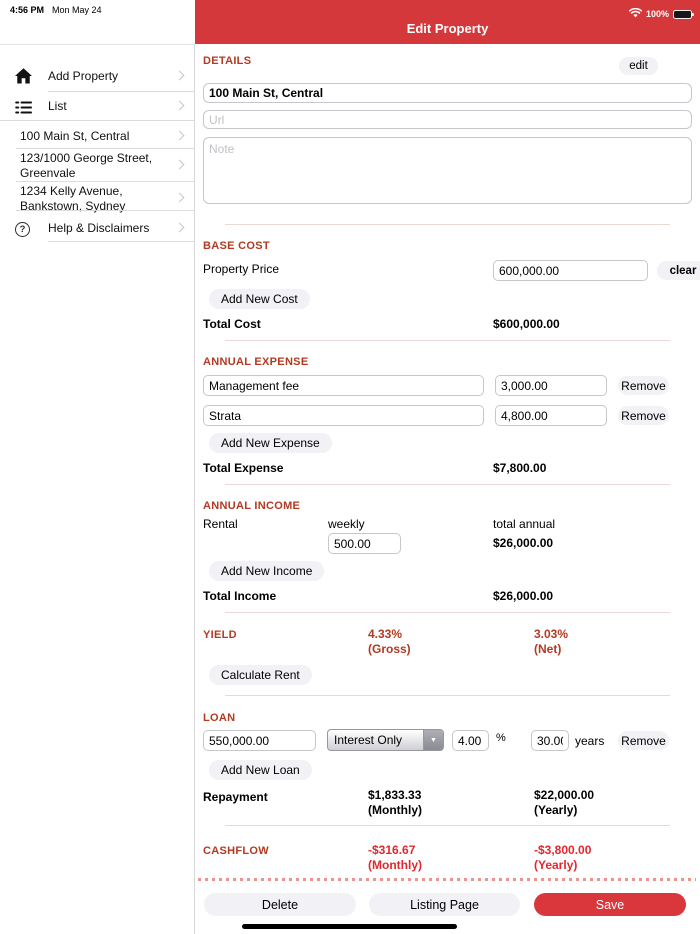 This screenshot has height=934, width=700. Describe the element at coordinates (227, 61) in the screenshot. I see `details-heading: DETAILS` at that location.